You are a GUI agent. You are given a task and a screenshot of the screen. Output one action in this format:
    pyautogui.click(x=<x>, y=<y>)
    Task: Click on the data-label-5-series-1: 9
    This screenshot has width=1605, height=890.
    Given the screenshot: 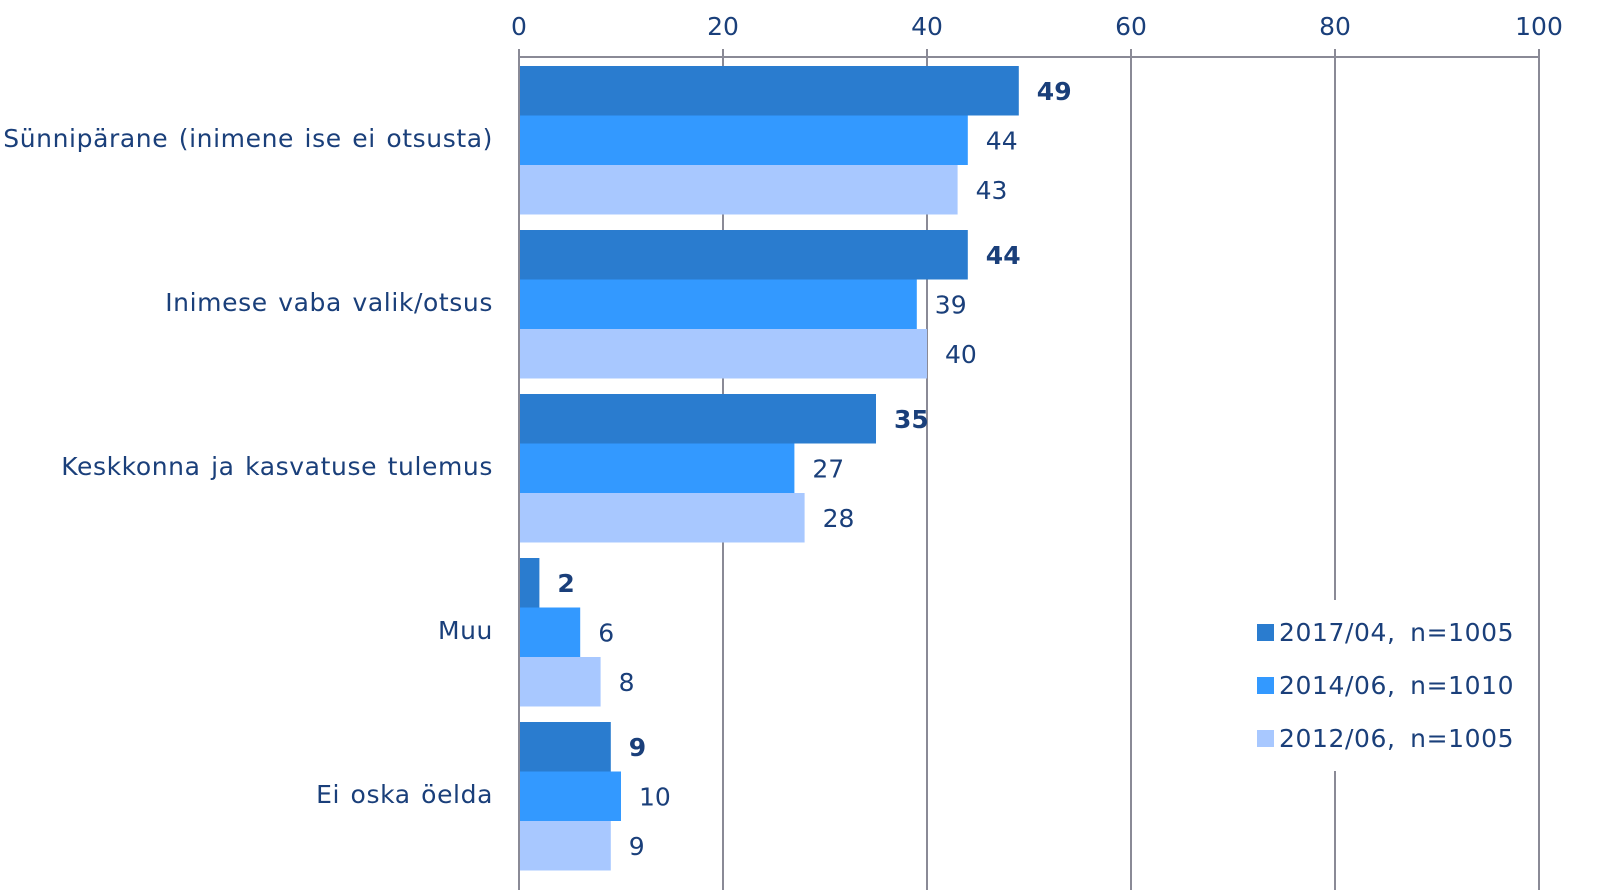 What is the action you would take?
    pyautogui.click(x=637, y=747)
    